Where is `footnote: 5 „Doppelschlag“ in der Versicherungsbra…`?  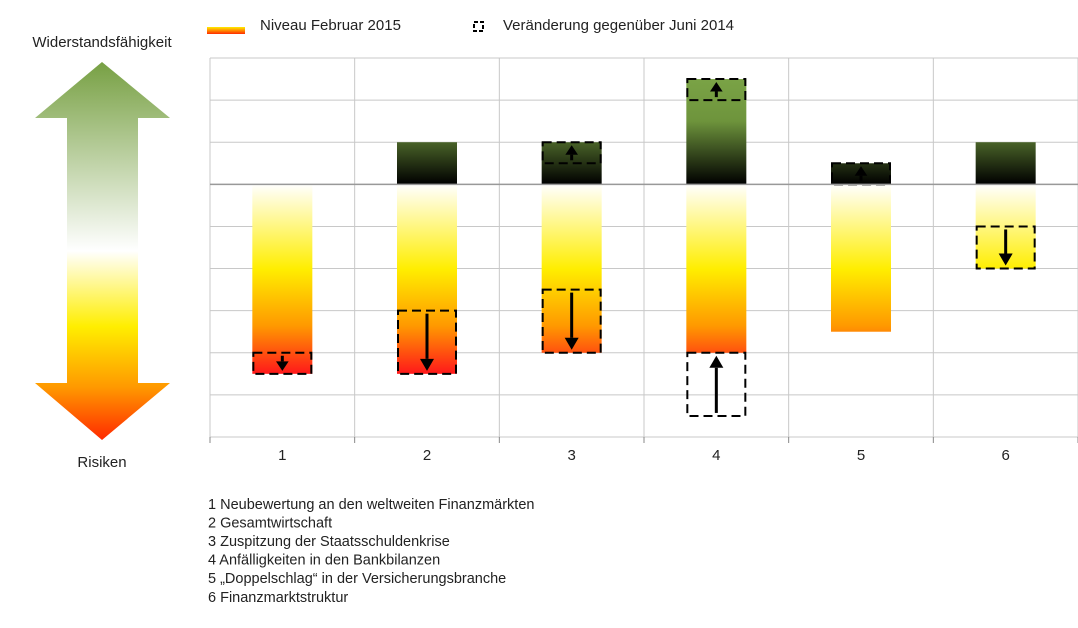
footnote: 5 „Doppelschlag“ in der Versicherungsbra… is located at coordinates (357, 579).